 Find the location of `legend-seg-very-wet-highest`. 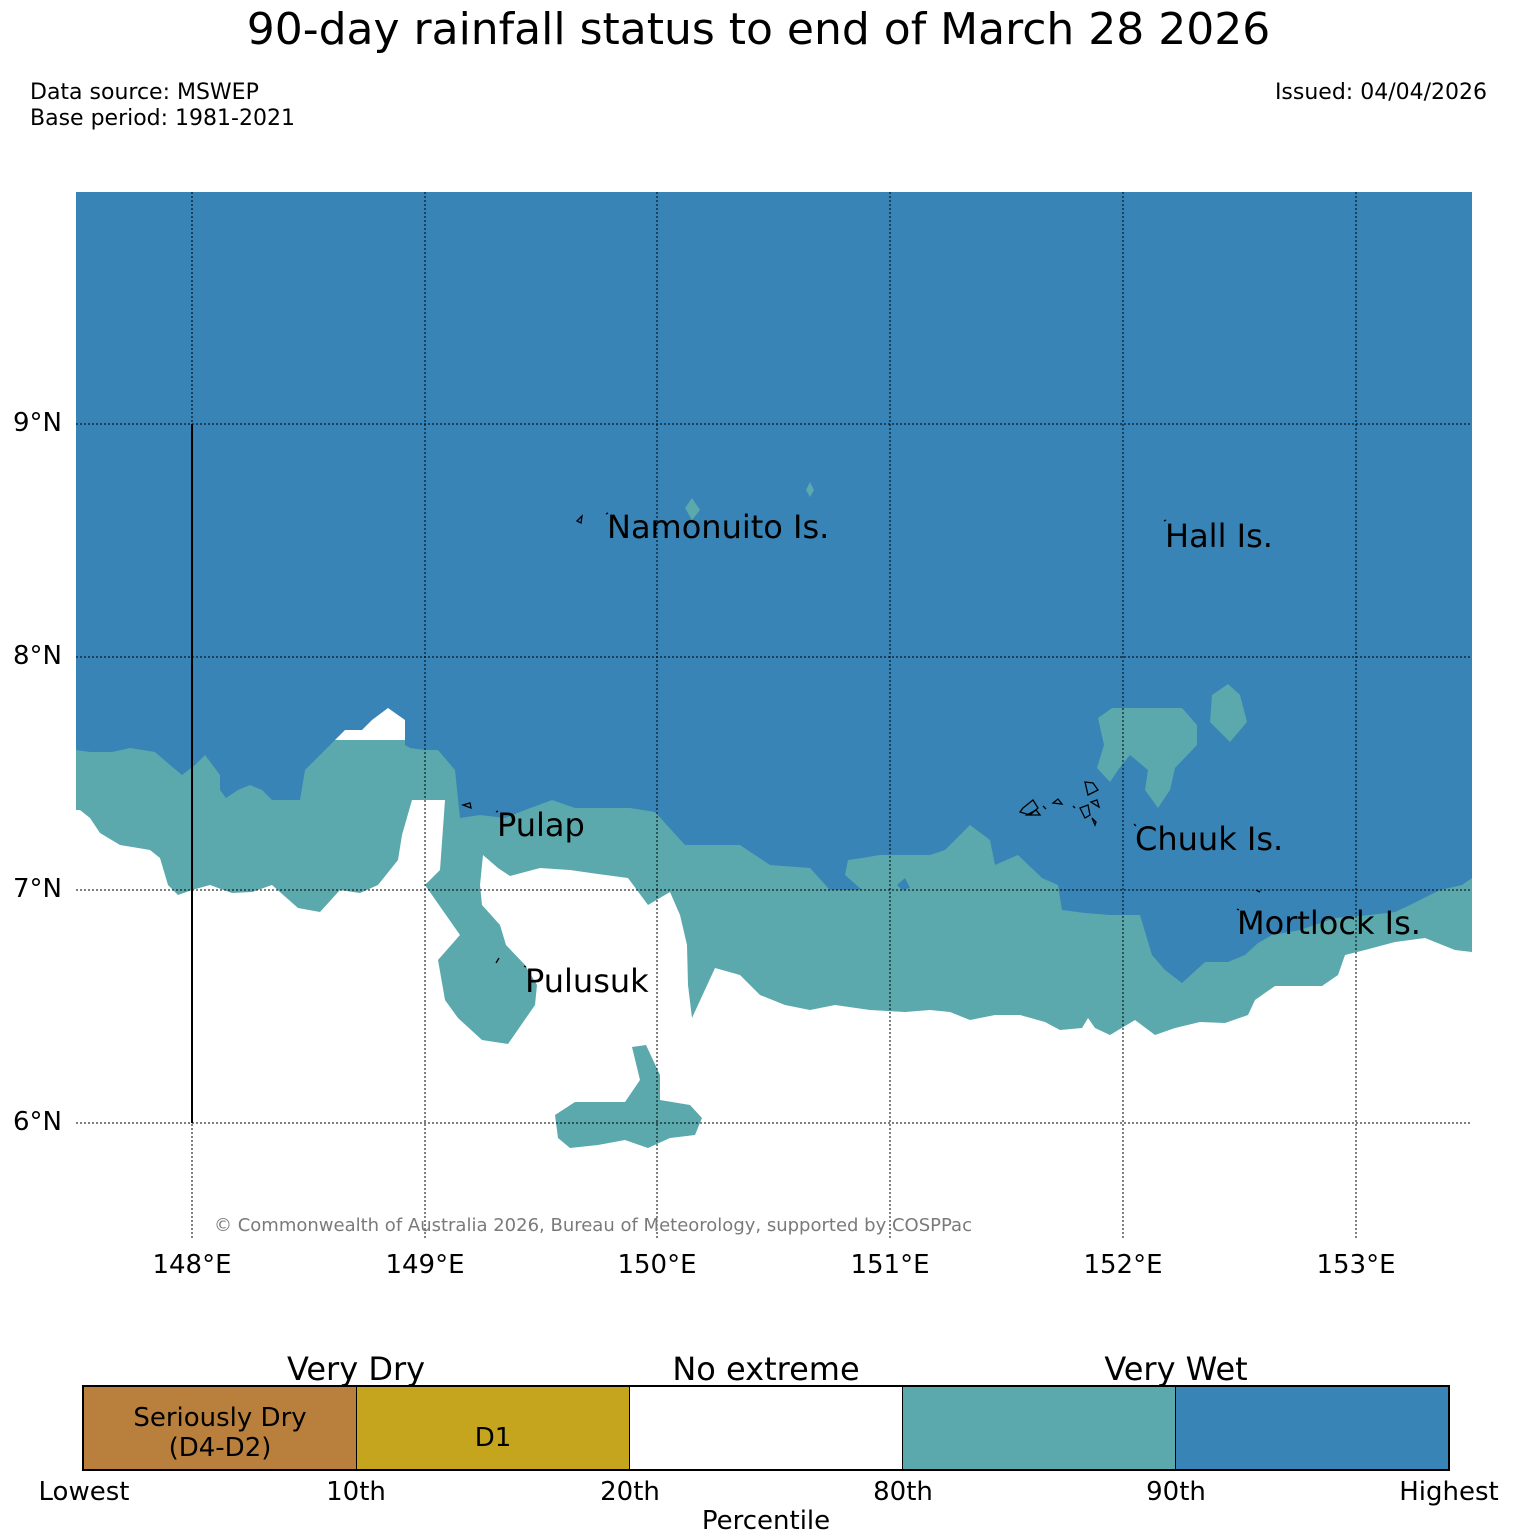

legend-seg-very-wet-highest is located at coordinates (1312, 1428).